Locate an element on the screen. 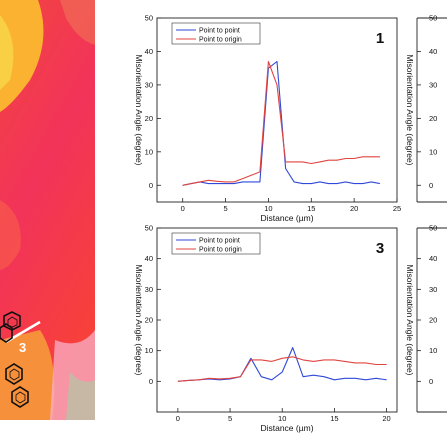 This screenshot has height=447, width=447. panel-number: 1 is located at coordinates (380, 38).